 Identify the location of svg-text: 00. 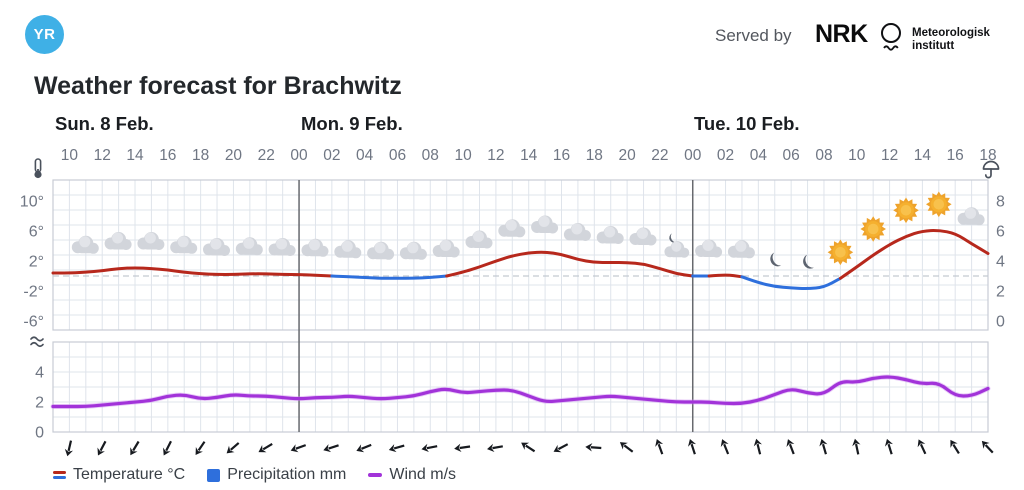
(693, 155).